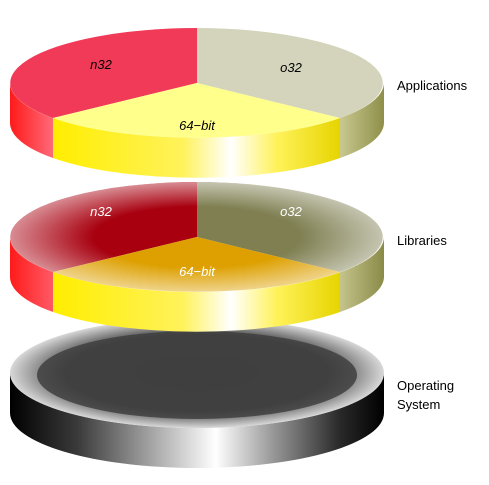 This screenshot has width=489, height=485. What do you see at coordinates (196, 148) in the screenshot?
I see `applications-side-64bit` at bounding box center [196, 148].